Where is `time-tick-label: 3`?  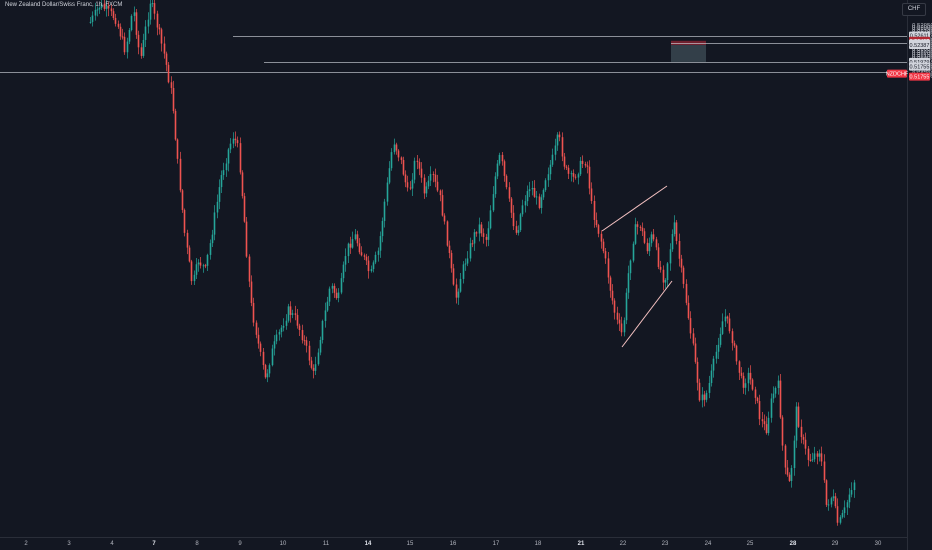
time-tick-label: 3 is located at coordinates (69, 544).